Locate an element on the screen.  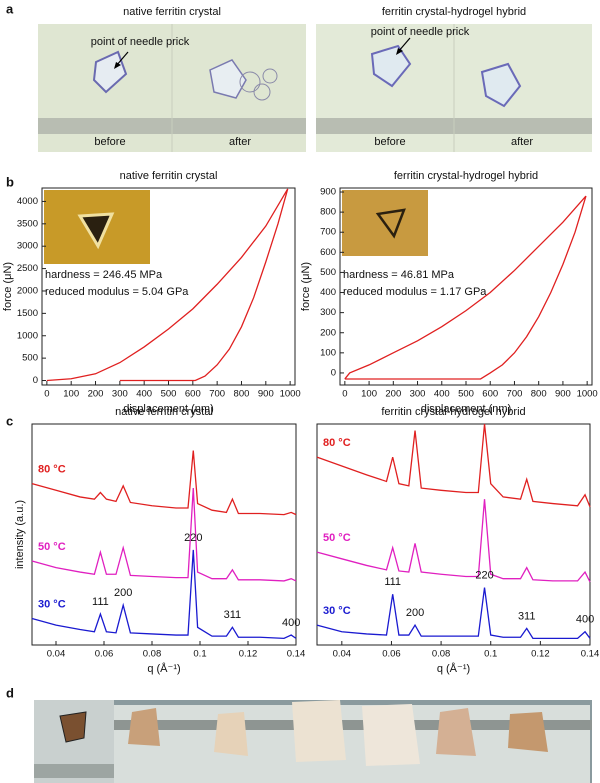
y-tick-label: 400 is located at coordinates (328, 292).